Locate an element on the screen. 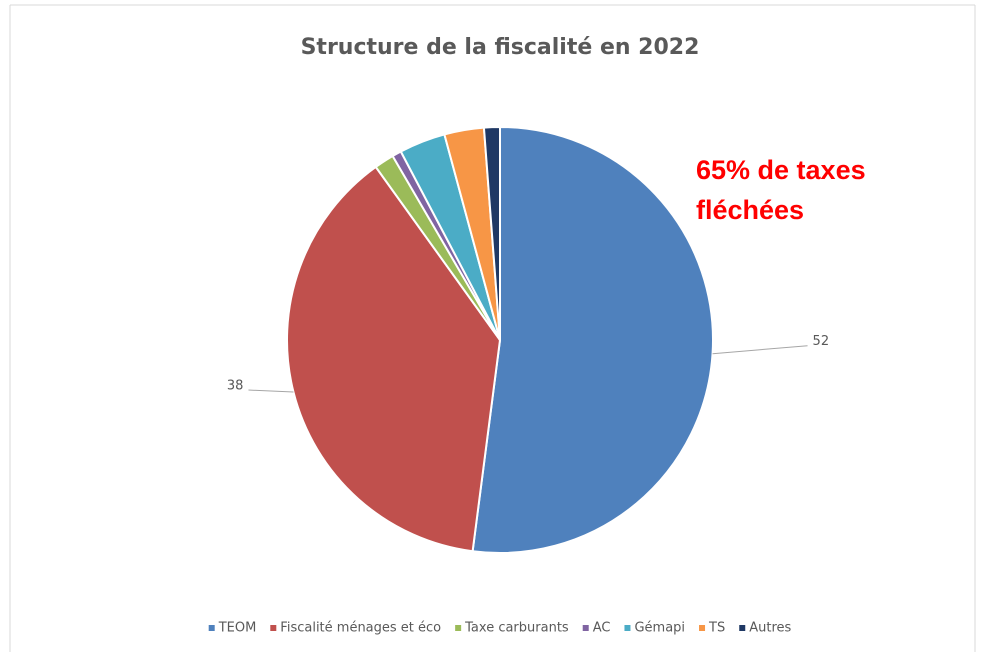  legend-label: TEOM is located at coordinates (237, 628).